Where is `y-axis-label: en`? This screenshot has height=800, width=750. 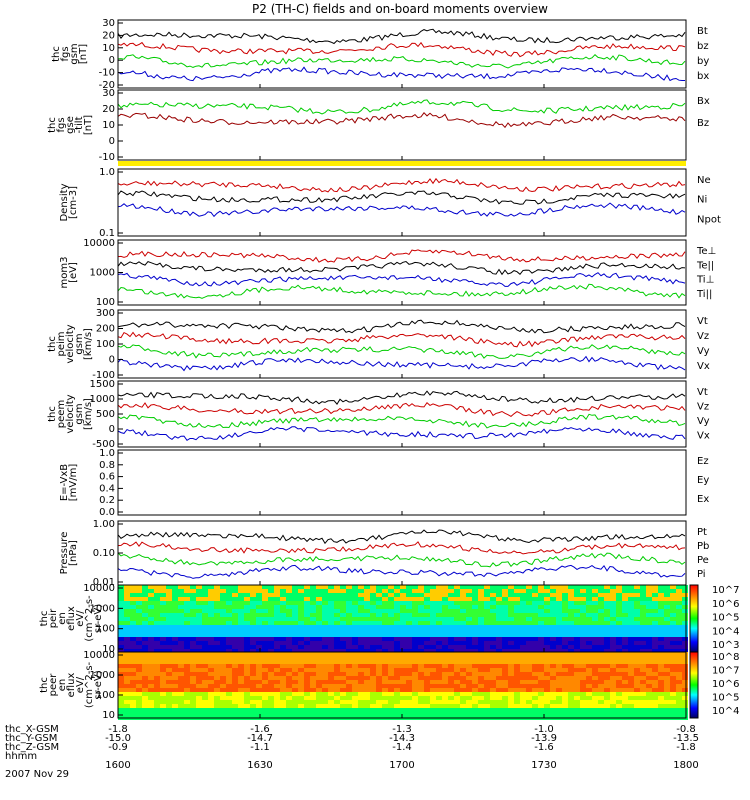 y-axis-label: en is located at coordinates (62, 618).